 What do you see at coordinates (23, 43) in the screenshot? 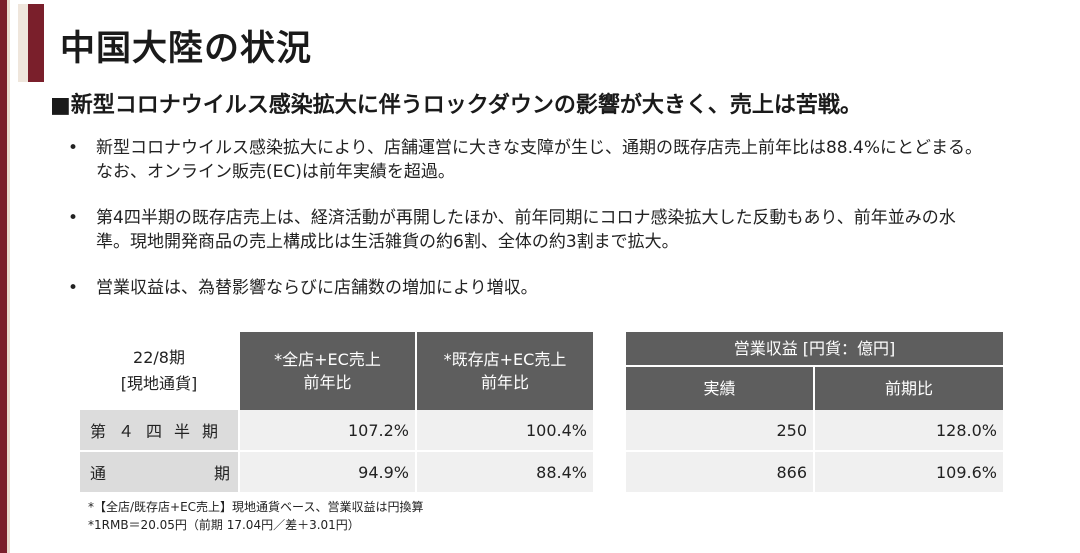
I see `title-accent-inner` at bounding box center [23, 43].